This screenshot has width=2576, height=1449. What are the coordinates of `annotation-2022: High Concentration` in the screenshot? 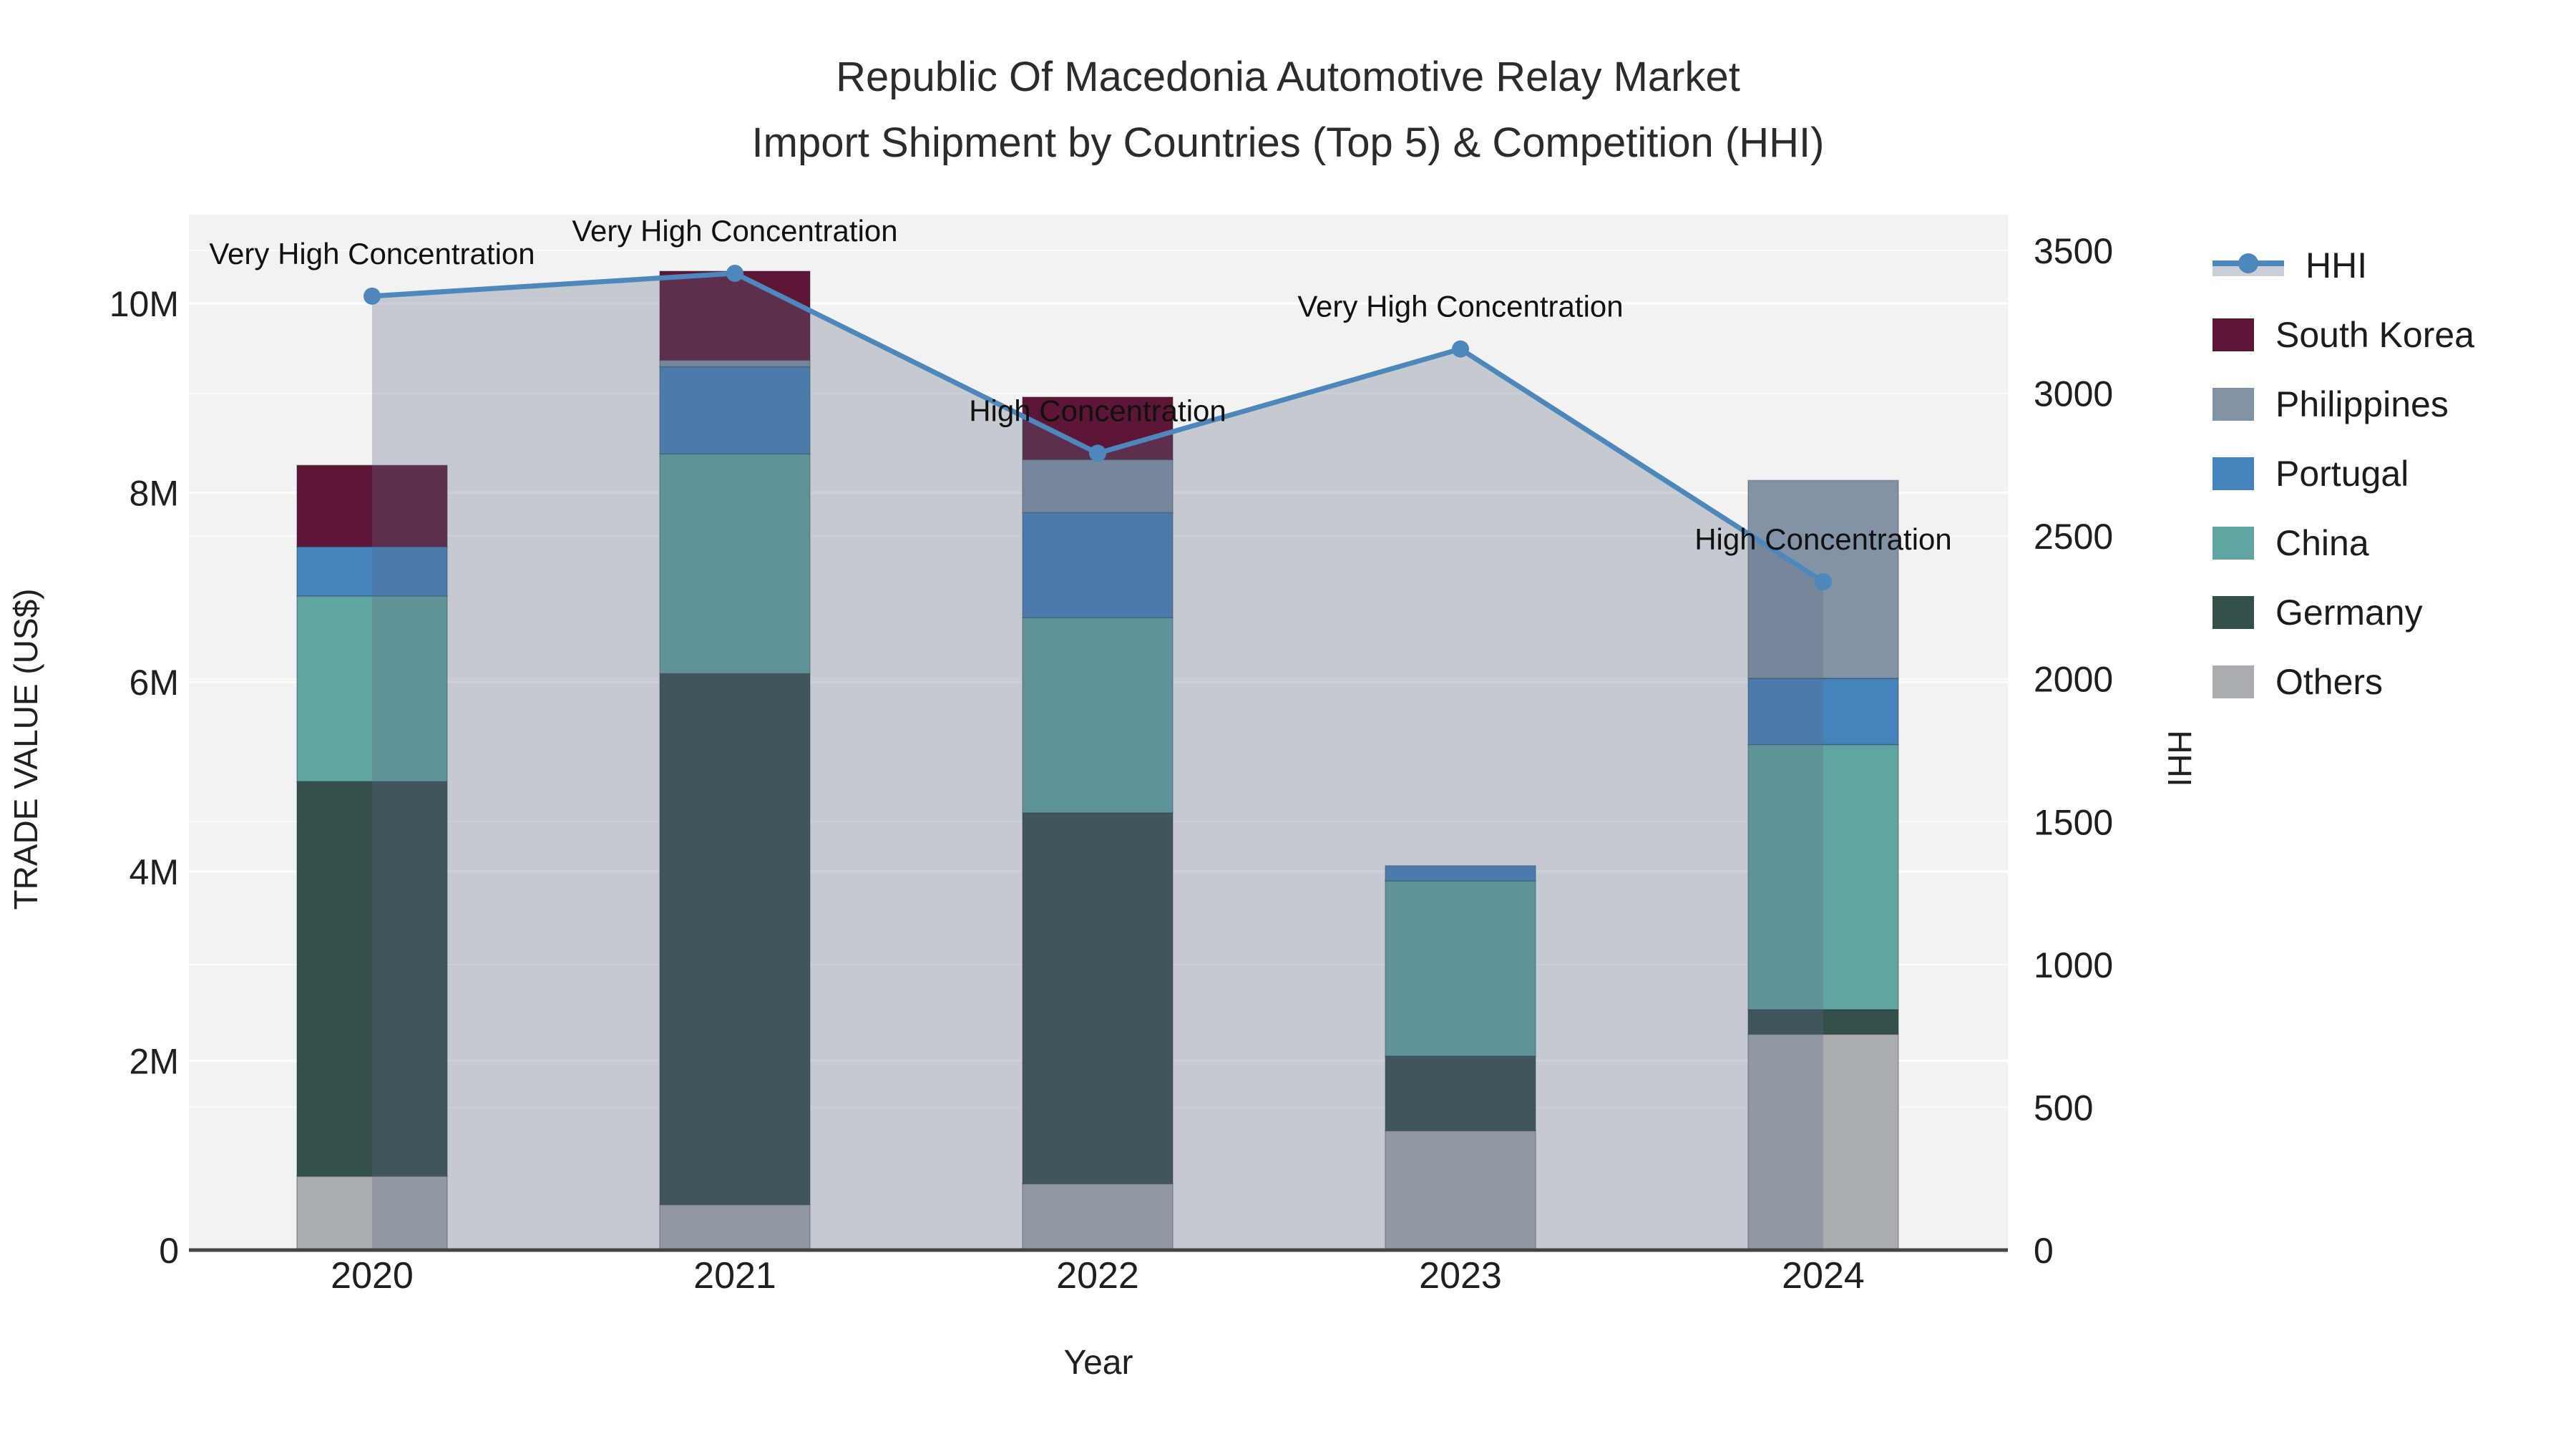 It's located at (1097, 410).